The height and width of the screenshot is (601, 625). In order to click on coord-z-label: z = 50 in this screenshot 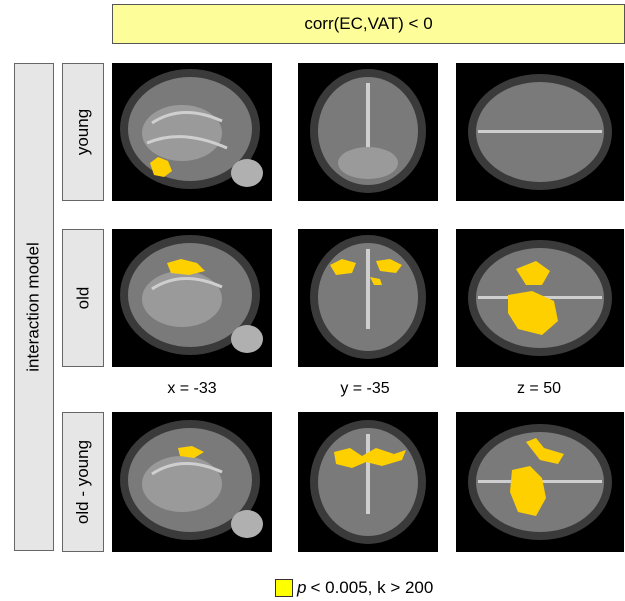, I will do `click(539, 388)`.